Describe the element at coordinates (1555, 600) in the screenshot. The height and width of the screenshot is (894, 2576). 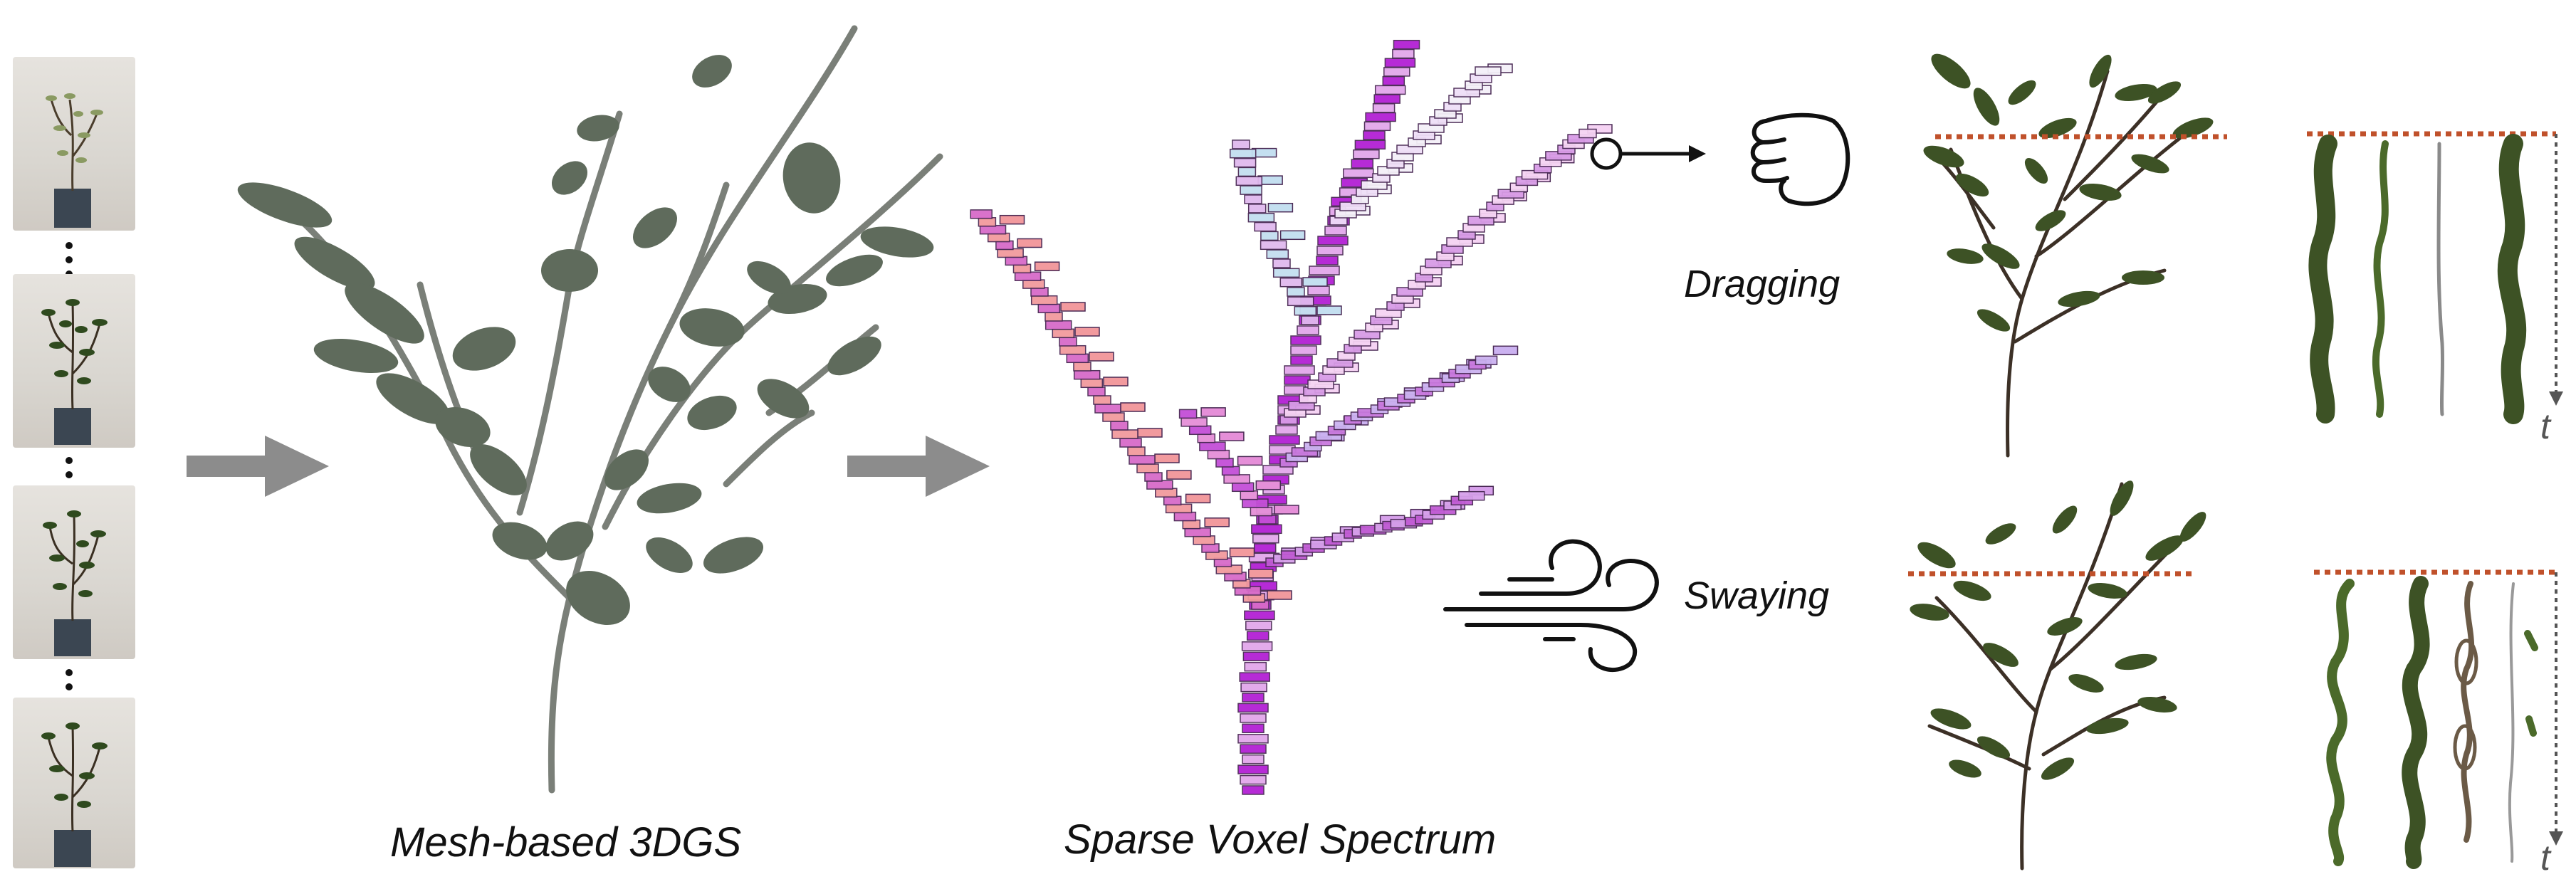
I see `wind-icon` at that location.